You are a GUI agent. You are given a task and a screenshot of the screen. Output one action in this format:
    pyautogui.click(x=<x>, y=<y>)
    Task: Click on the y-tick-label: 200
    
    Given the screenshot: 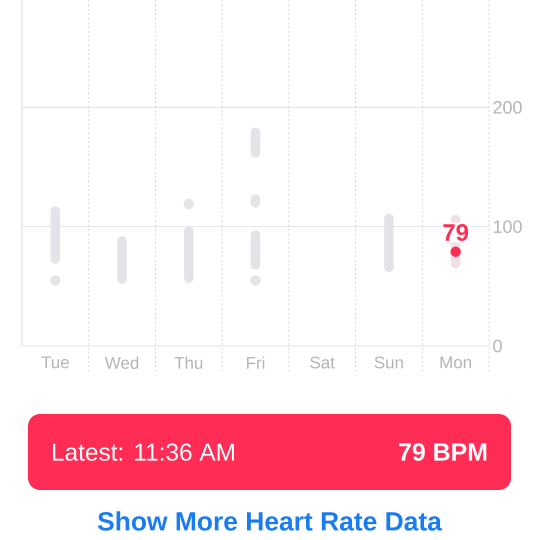 What is the action you would take?
    pyautogui.click(x=507, y=107)
    